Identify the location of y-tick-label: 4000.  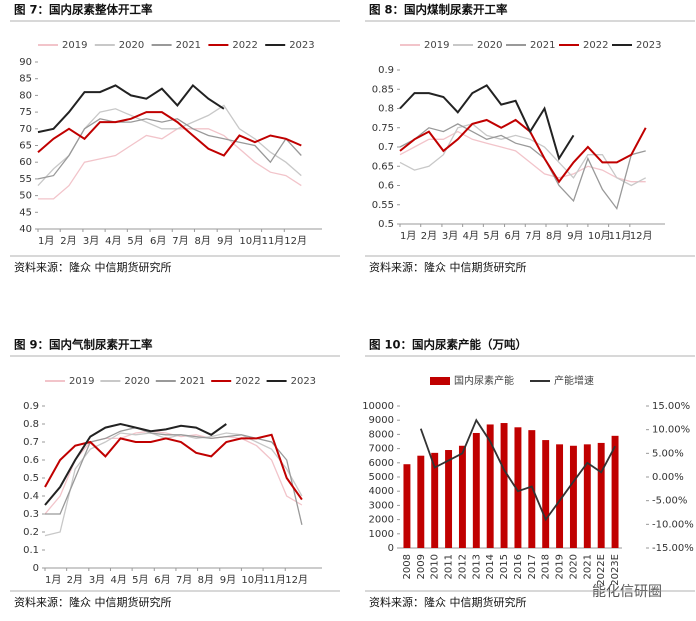
(381, 491).